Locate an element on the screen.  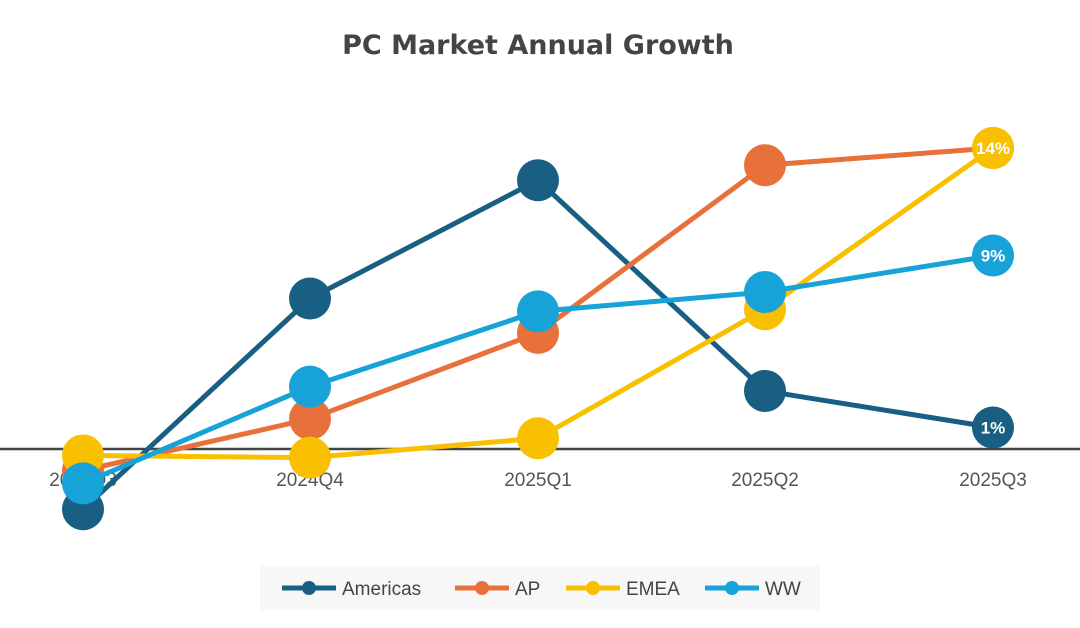
x-tick-label: 2025Q3 is located at coordinates (993, 480).